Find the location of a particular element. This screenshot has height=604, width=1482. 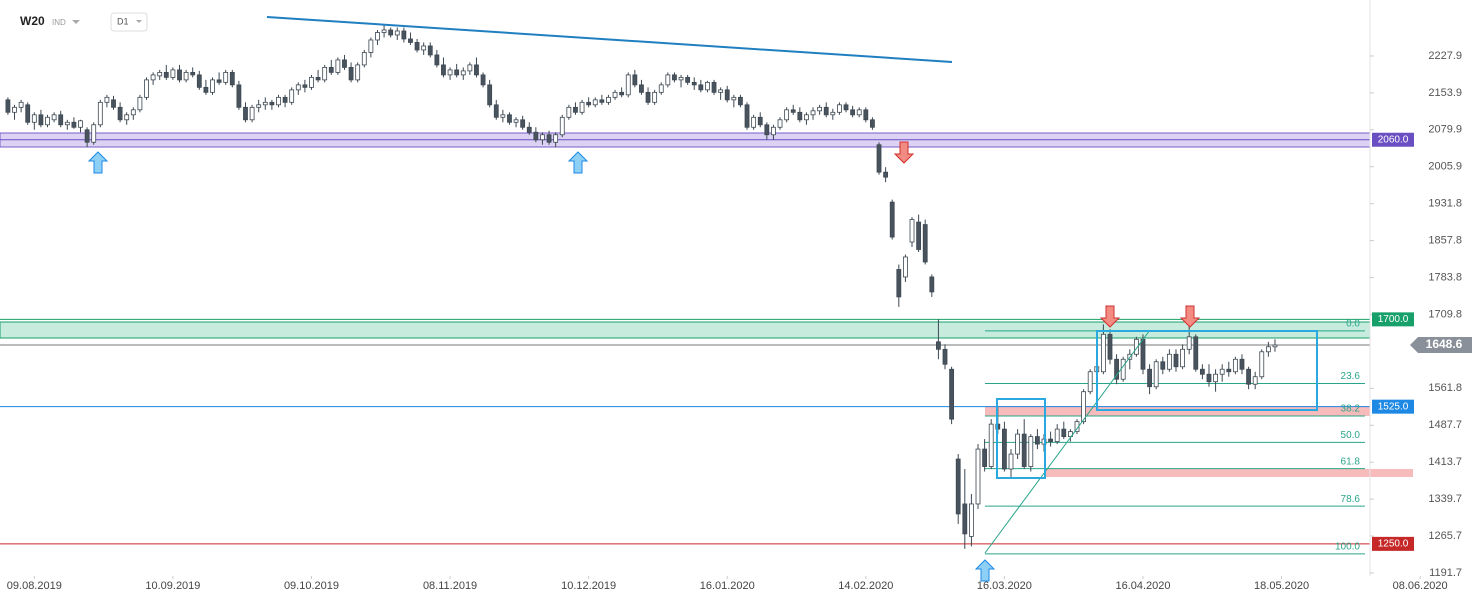

level-label: 2060.0 is located at coordinates (1393, 139).